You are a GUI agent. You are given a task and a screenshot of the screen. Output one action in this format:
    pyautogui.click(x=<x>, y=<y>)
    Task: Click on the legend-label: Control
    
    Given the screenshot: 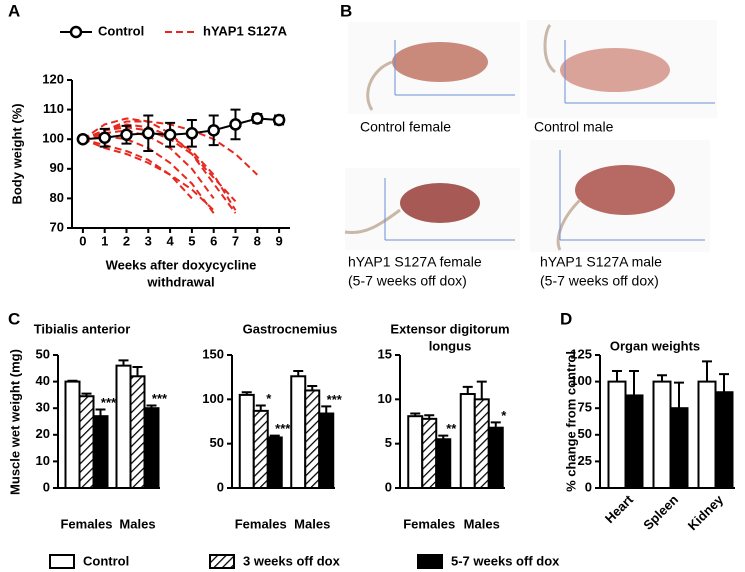 What is the action you would take?
    pyautogui.click(x=121, y=30)
    